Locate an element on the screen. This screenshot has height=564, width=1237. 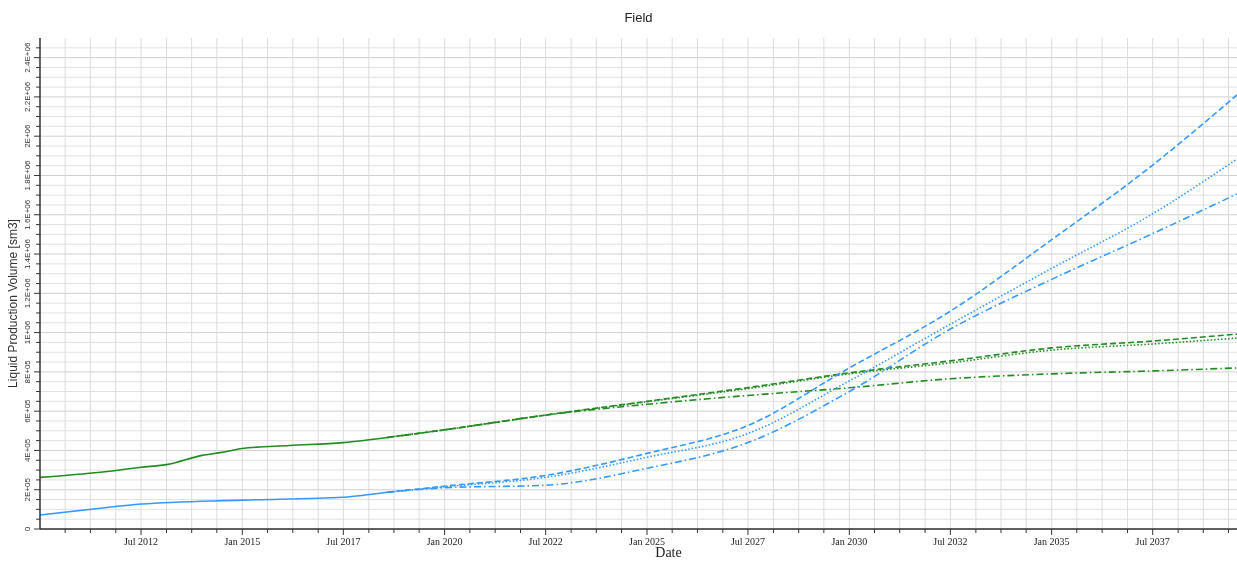
x-tick-label: Jan 2015 is located at coordinates (242, 541).